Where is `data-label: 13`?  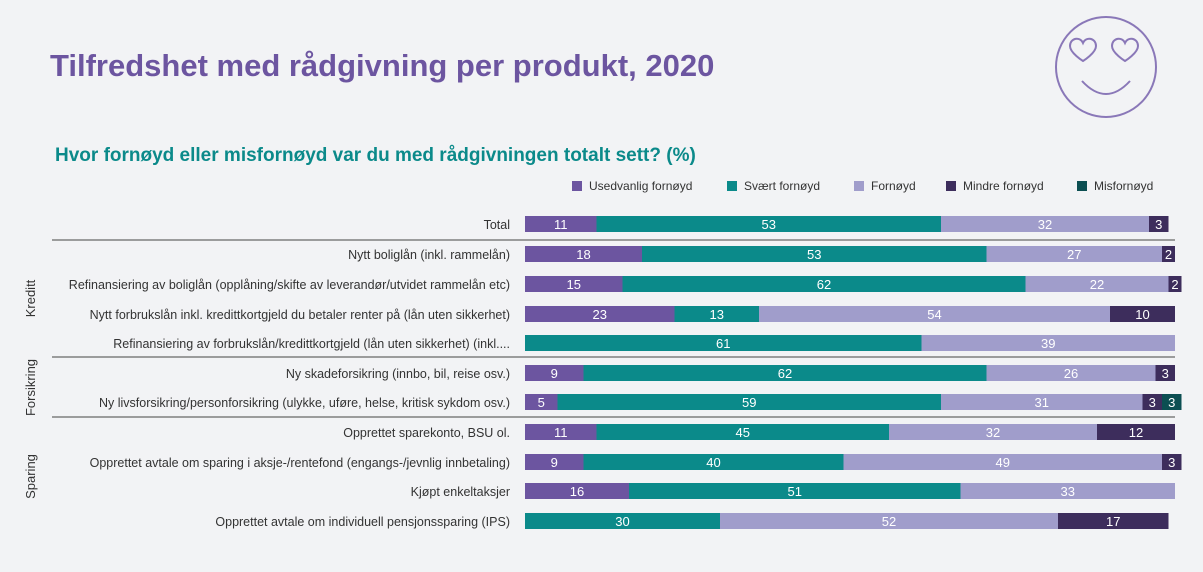
data-label: 13 is located at coordinates (717, 314).